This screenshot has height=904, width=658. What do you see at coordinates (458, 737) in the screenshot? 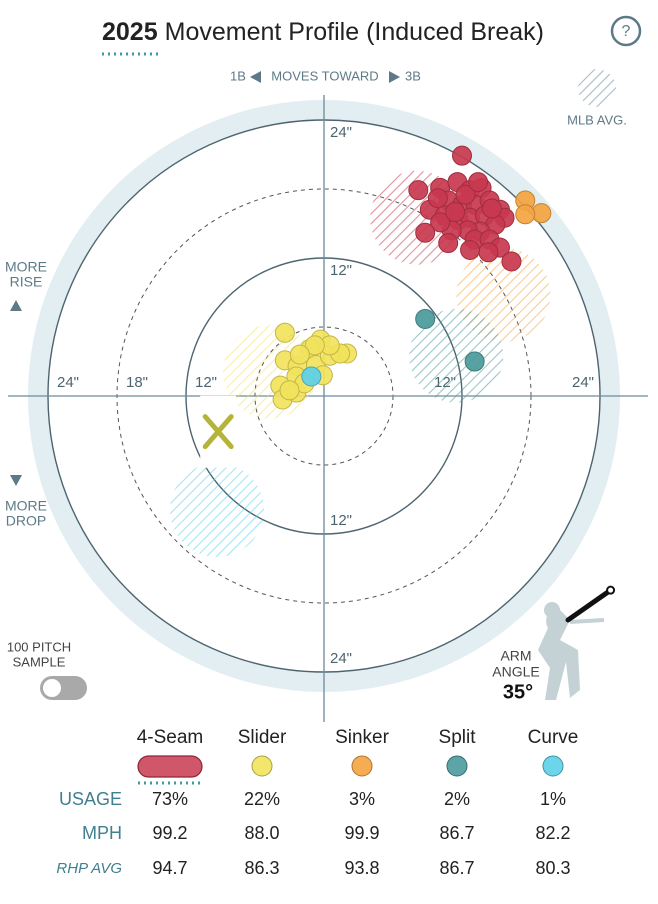
I see `legend-name: Split` at bounding box center [458, 737].